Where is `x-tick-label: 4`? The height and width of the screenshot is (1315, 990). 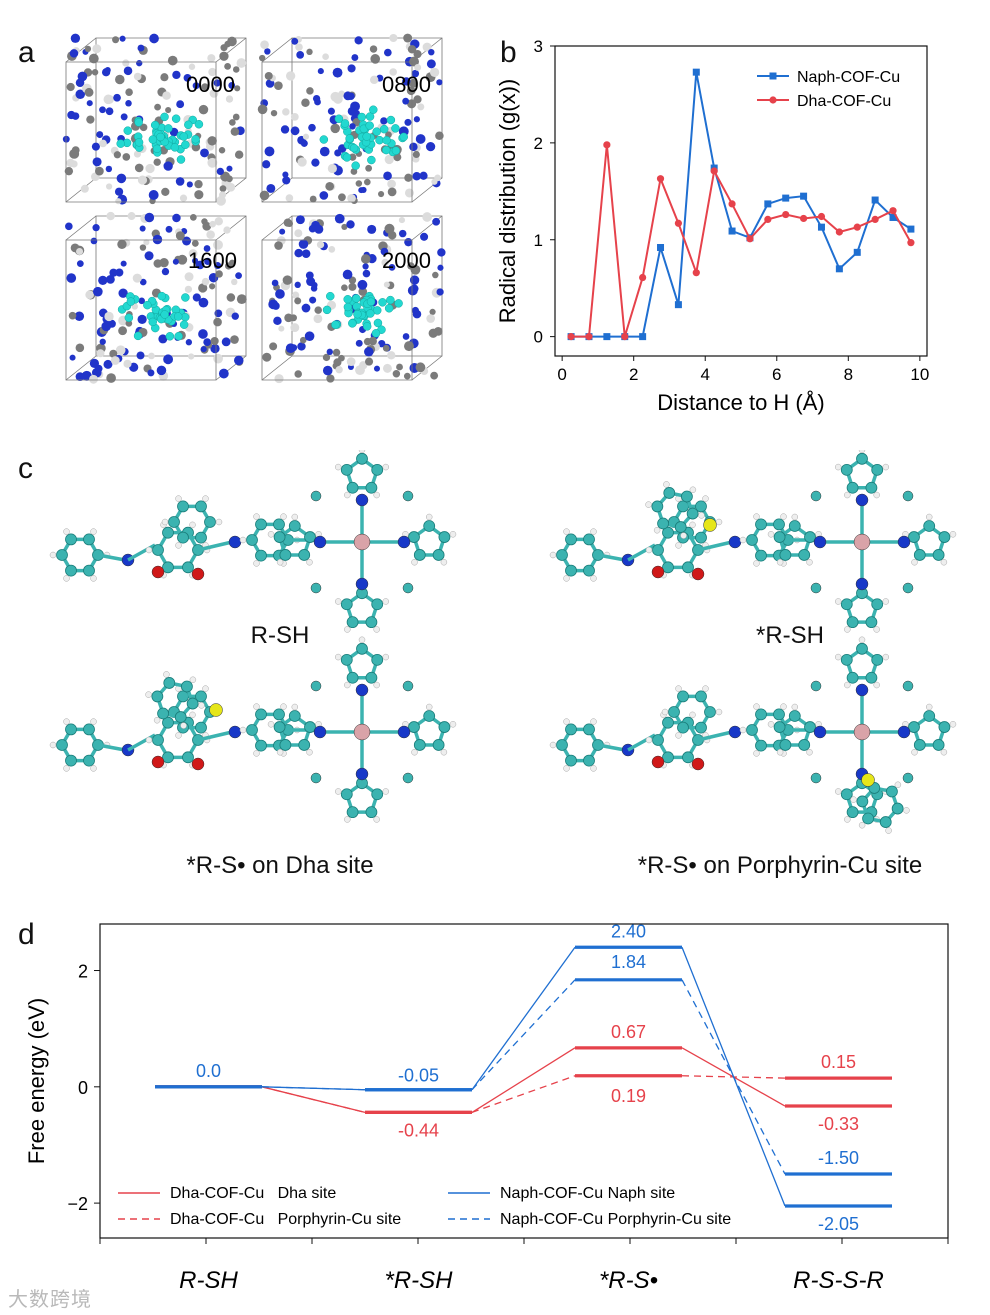
x-tick-label: 4 is located at coordinates (704, 374).